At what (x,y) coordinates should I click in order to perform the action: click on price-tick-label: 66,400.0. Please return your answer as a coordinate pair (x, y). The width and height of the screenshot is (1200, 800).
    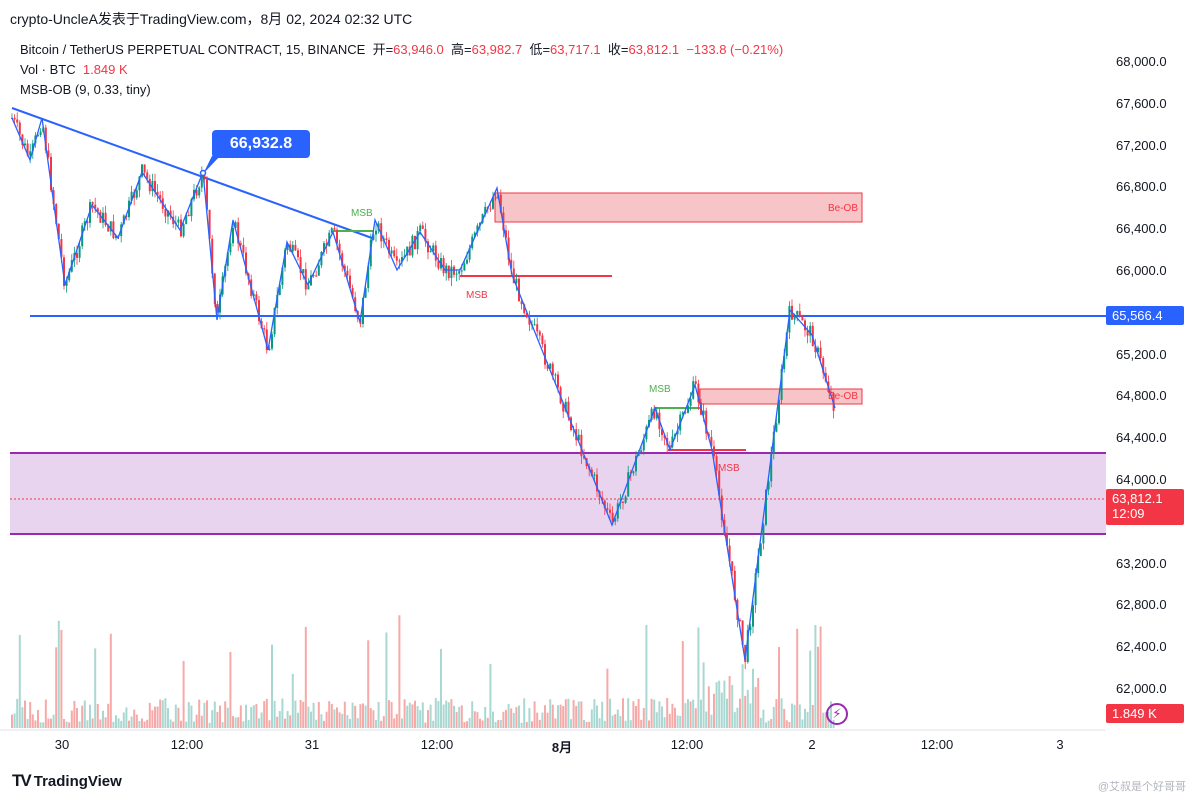
    Looking at the image, I should click on (1141, 229).